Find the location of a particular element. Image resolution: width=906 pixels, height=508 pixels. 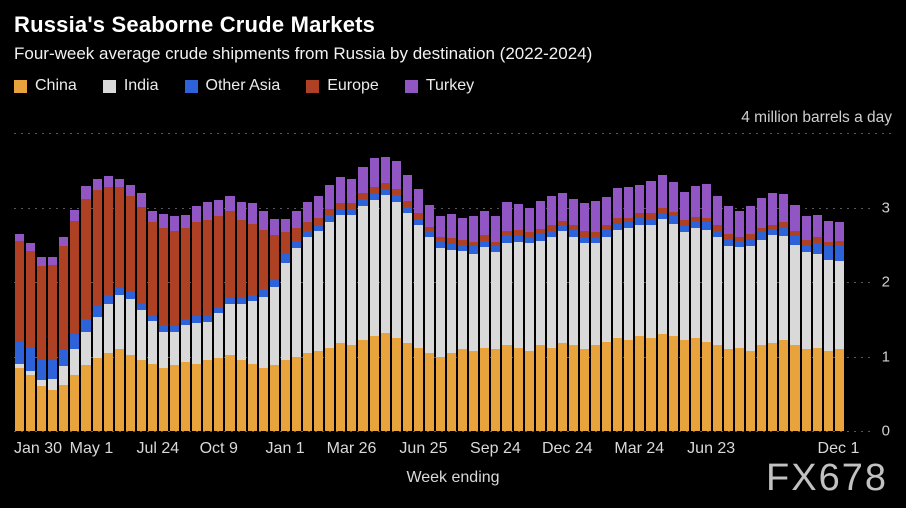

legend-item-other-asia: Other Asia is located at coordinates (232, 86).